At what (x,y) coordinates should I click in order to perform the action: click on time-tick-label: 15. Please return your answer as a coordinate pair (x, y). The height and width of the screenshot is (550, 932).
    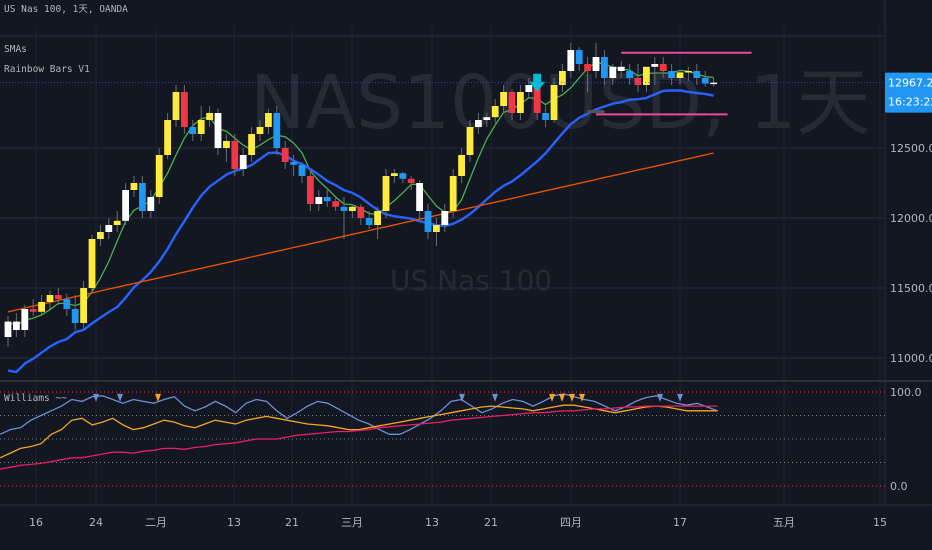
    Looking at the image, I should click on (880, 522).